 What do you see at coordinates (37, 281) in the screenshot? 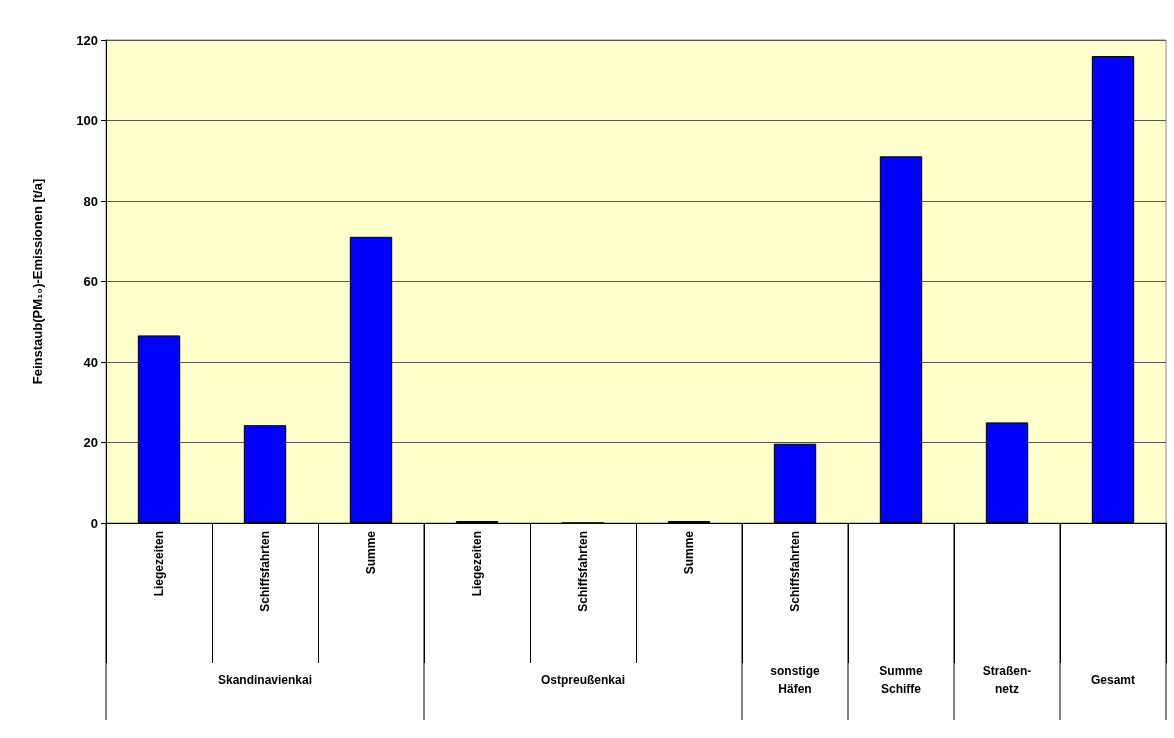
I see `y-axis-title: Feinstaub(PM₁₀)-Emissionen [t/a]` at bounding box center [37, 281].